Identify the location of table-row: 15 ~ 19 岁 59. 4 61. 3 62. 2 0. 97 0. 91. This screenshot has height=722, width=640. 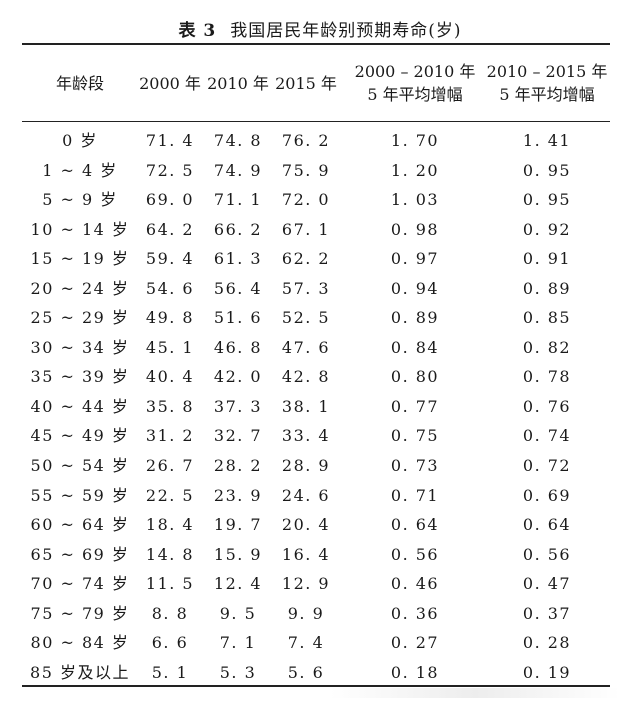
(316, 259).